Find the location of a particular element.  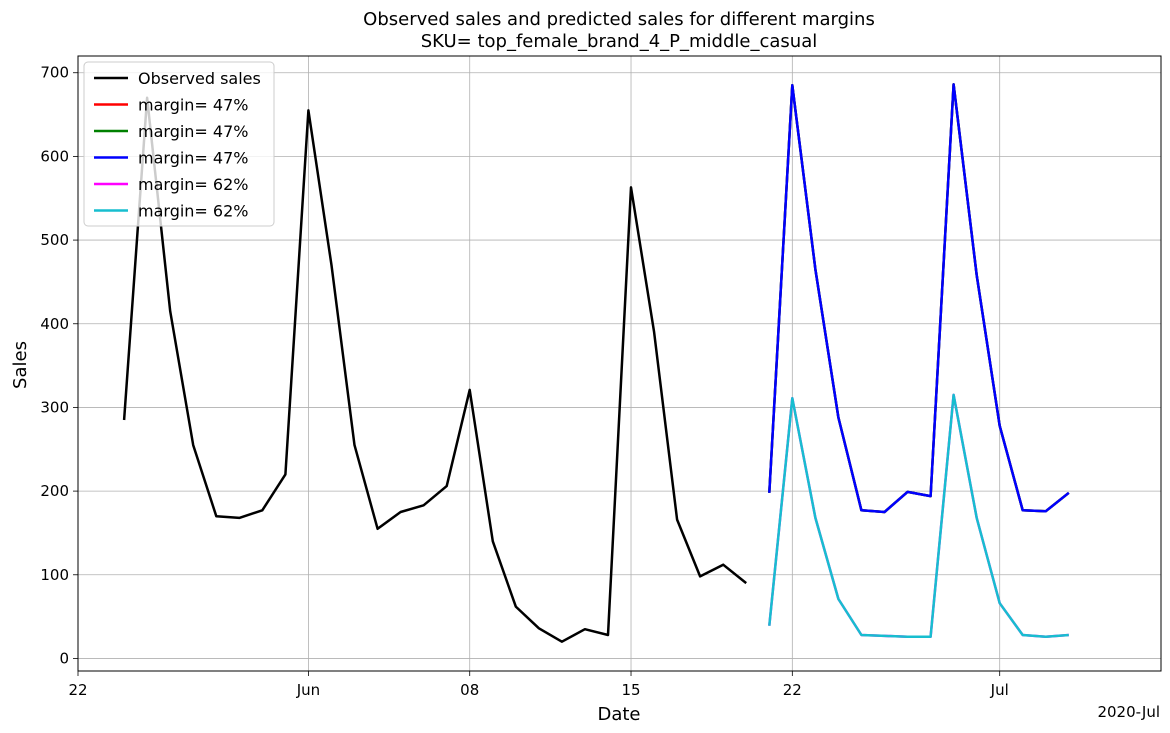

x-tick-label: 15 is located at coordinates (630, 690).